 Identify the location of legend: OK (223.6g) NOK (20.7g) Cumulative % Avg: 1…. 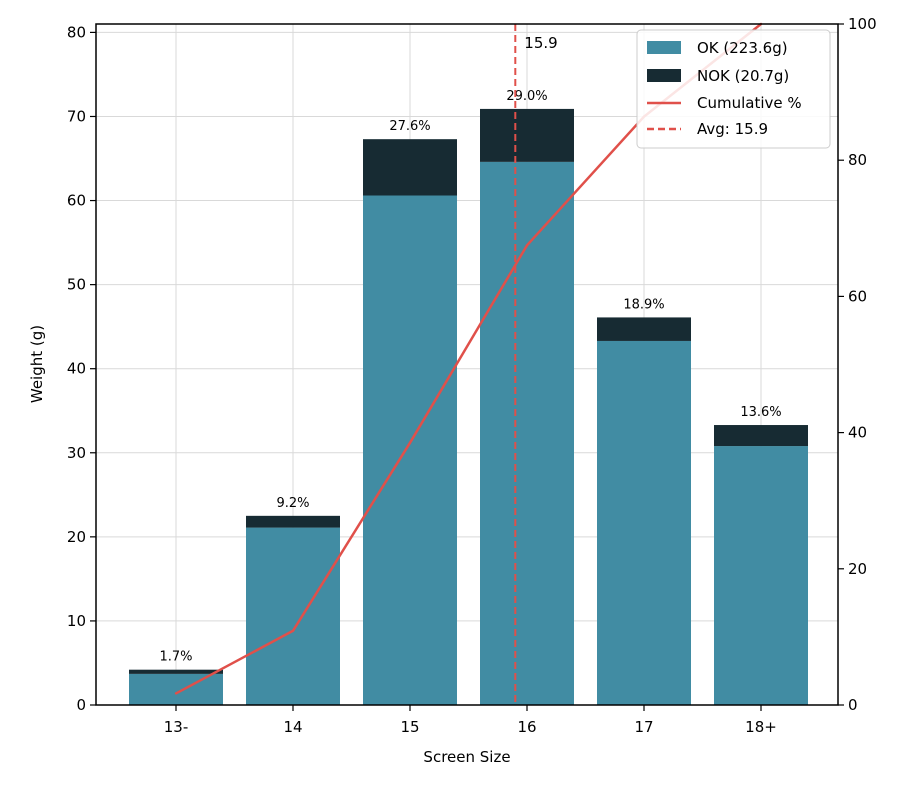
(733, 89).